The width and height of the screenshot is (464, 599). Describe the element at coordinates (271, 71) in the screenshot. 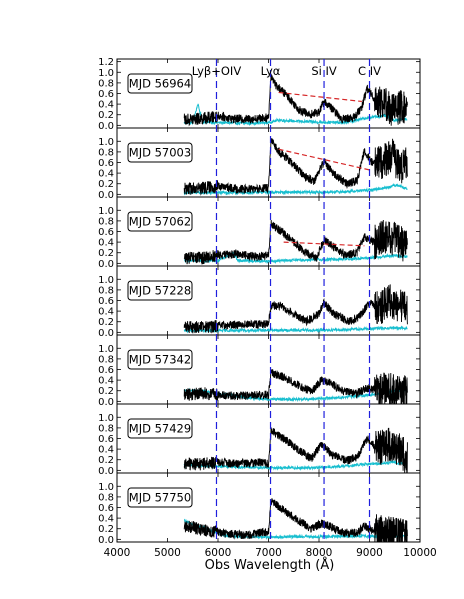

I see `emission-line-label: Lyα` at that location.